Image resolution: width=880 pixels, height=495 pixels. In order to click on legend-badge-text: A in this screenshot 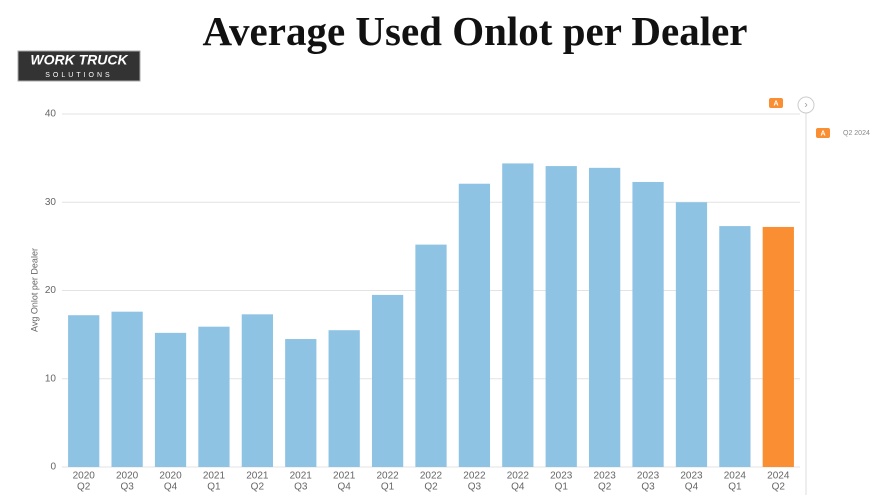, I will do `click(822, 133)`.